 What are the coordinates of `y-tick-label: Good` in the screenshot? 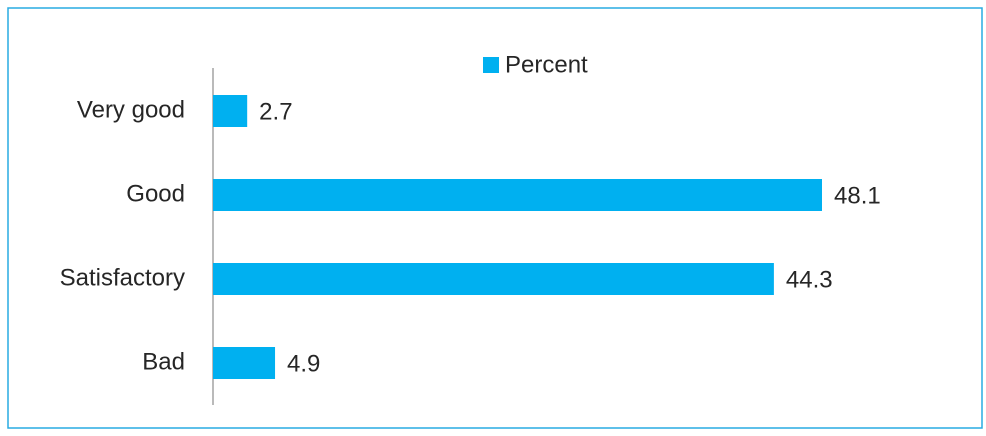 It's located at (155, 193).